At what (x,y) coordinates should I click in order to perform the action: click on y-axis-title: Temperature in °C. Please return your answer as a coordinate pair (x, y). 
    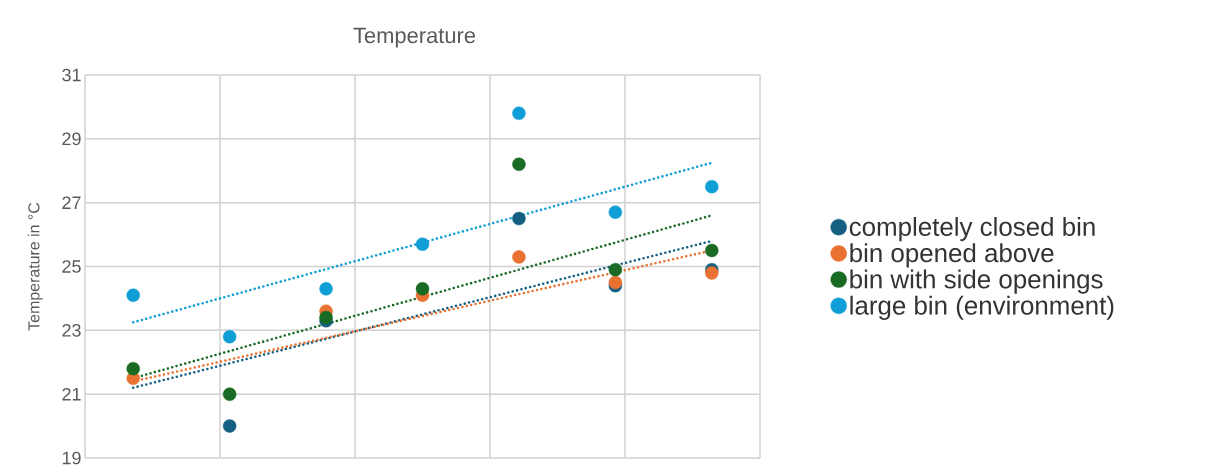
    Looking at the image, I should click on (35, 266).